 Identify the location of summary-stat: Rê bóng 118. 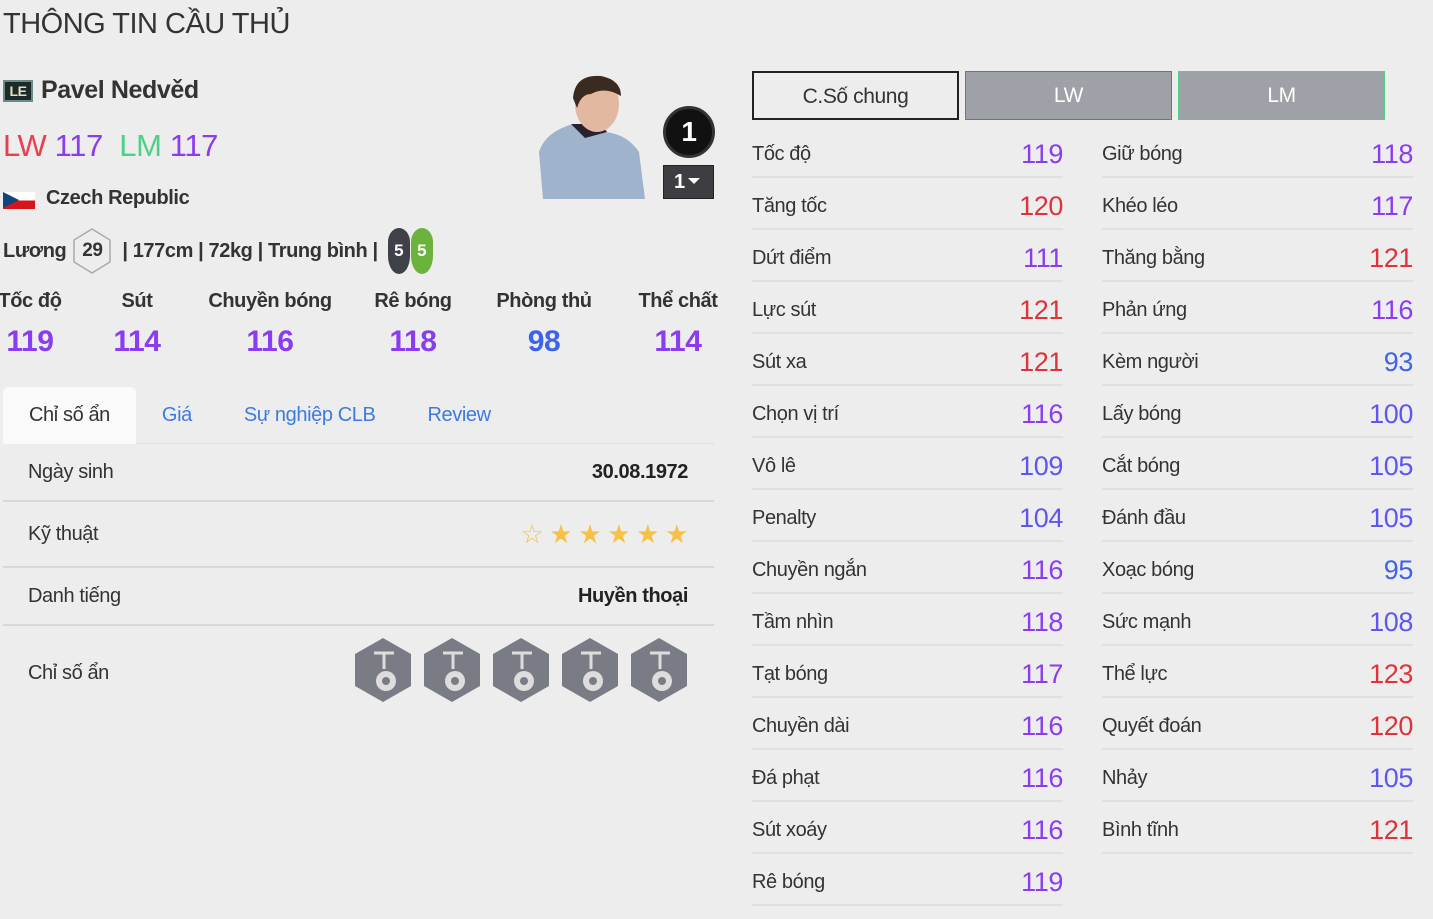
(413, 324).